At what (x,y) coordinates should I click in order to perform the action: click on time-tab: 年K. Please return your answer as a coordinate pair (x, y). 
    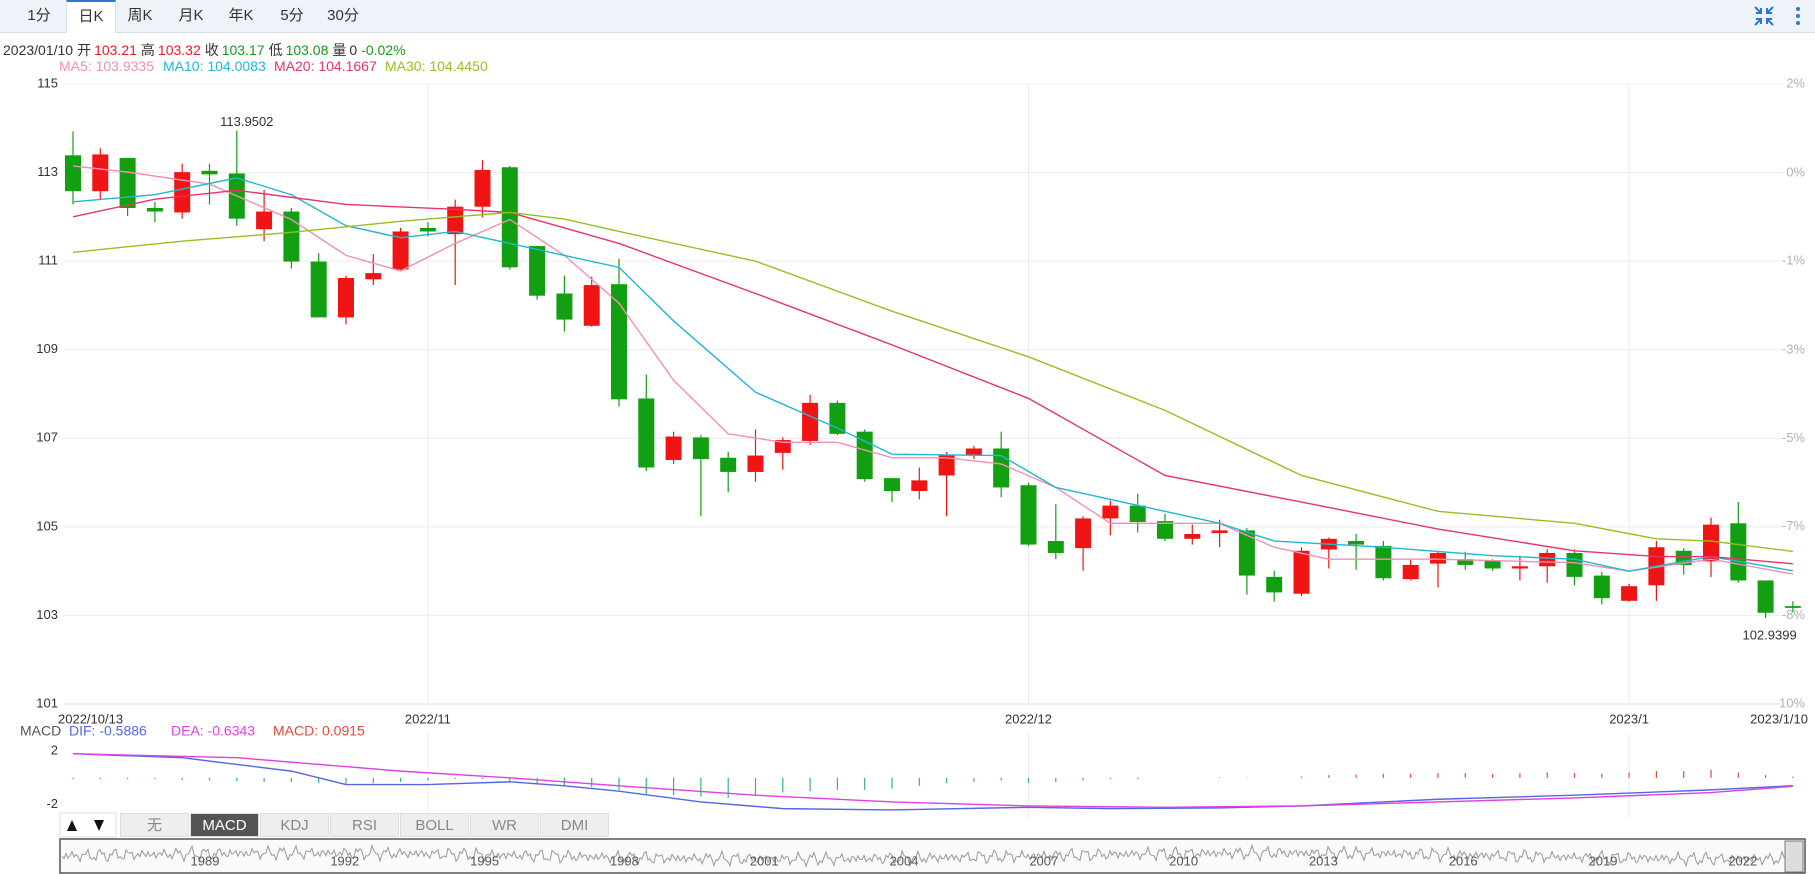
    Looking at the image, I should click on (241, 15).